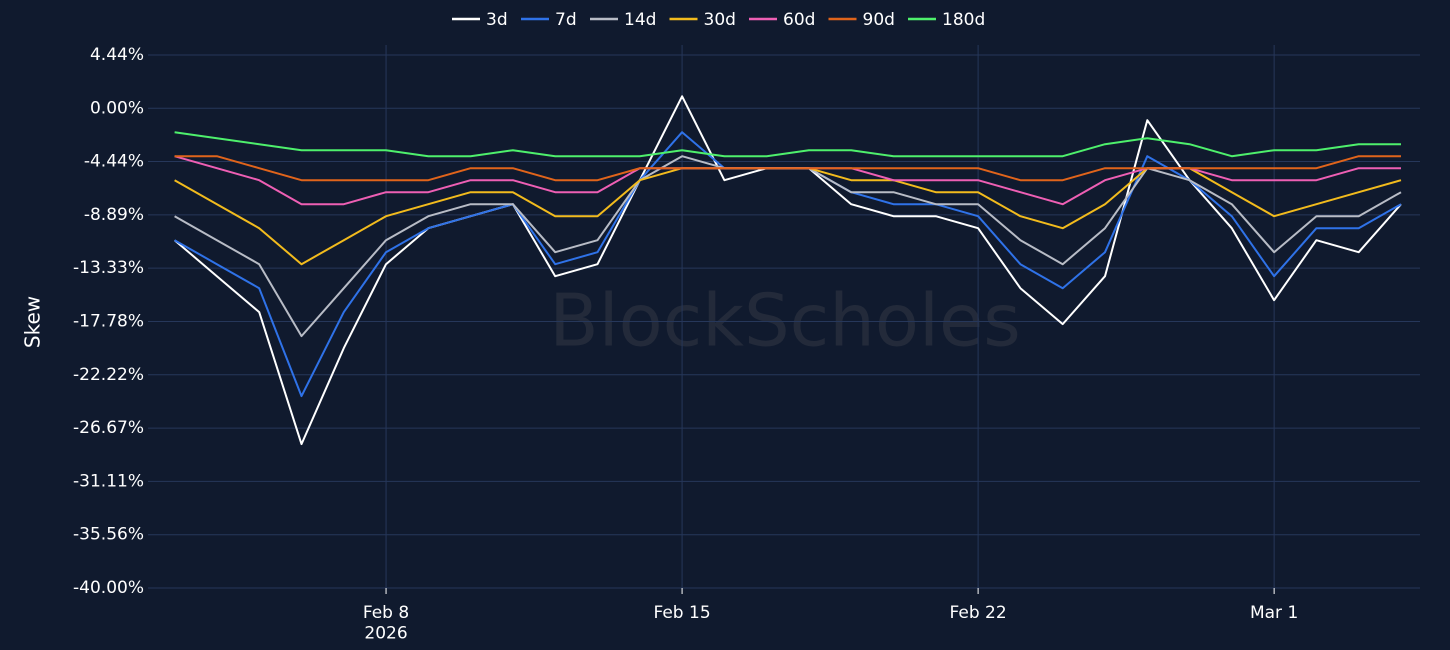  Describe the element at coordinates (879, 20) in the screenshot. I see `legend-label: 90d` at that location.